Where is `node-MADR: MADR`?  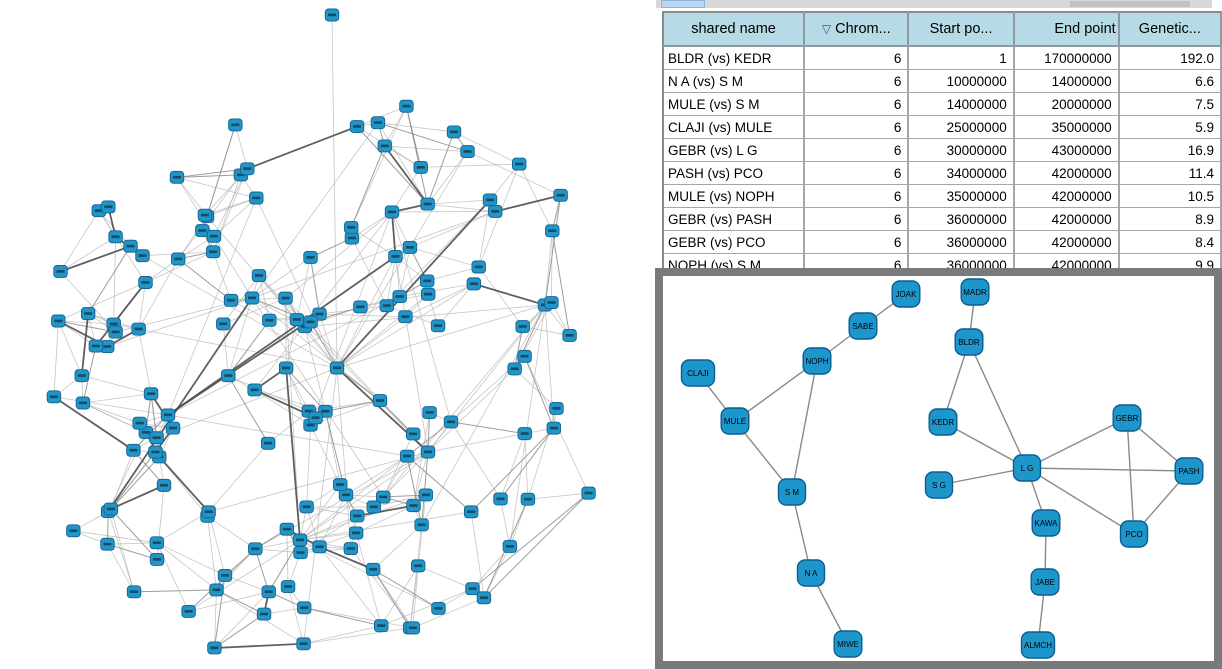 node-MADR: MADR is located at coordinates (975, 292).